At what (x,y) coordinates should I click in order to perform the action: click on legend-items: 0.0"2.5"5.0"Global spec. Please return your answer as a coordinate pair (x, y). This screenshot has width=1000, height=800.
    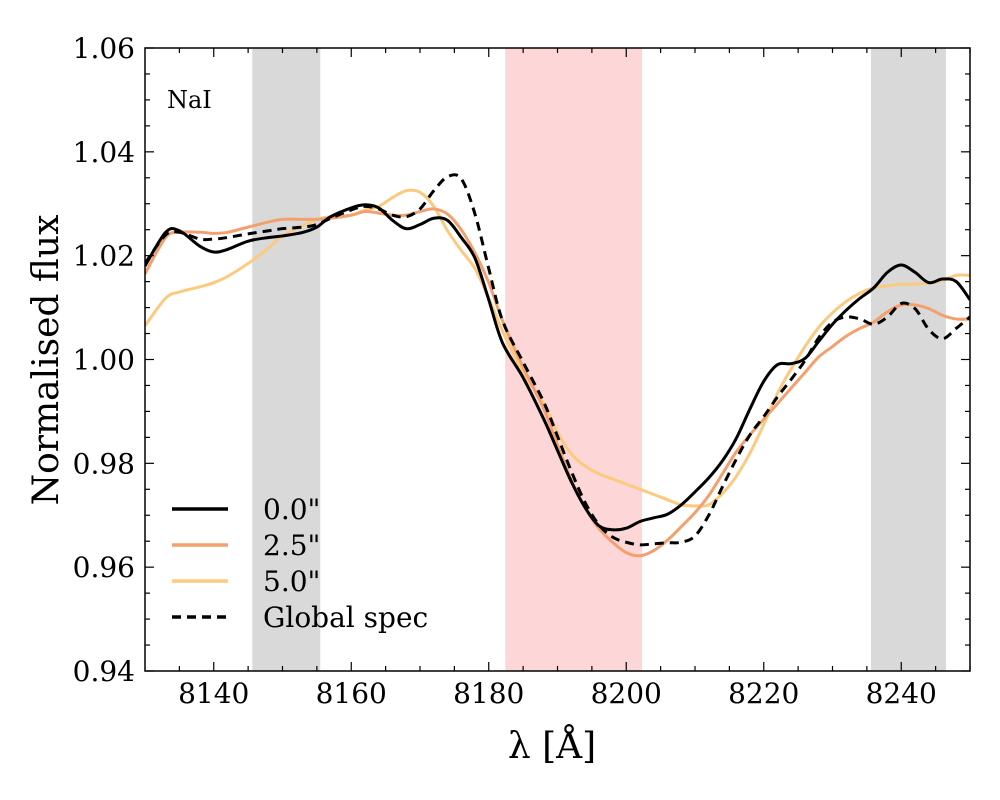
    Looking at the image, I should click on (300, 563).